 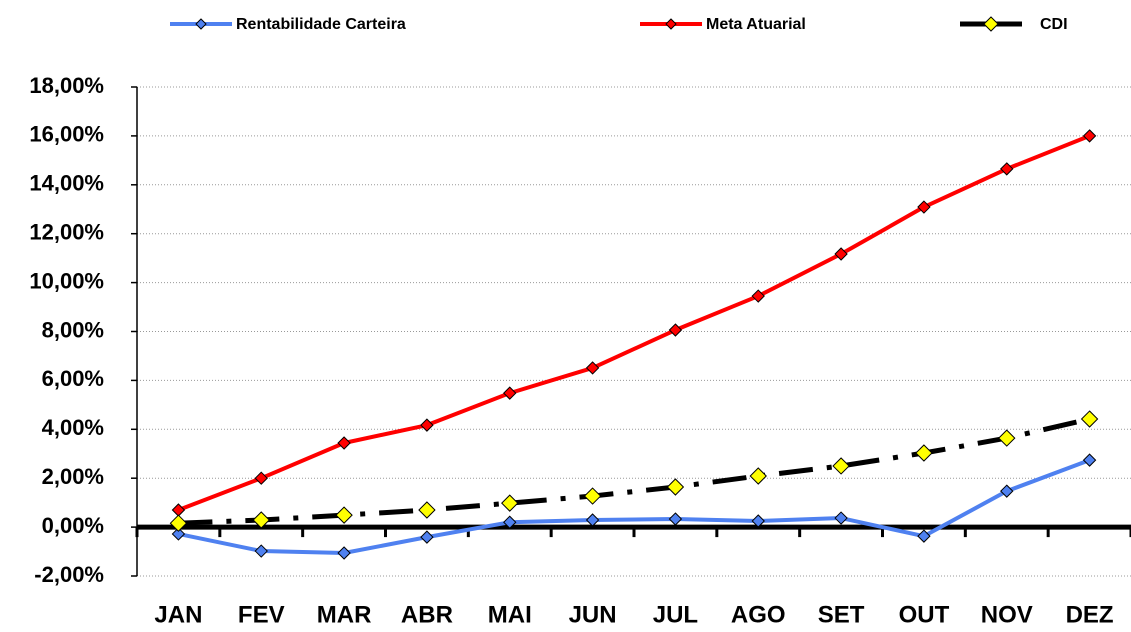 What do you see at coordinates (675, 614) in the screenshot?
I see `x-tick-label: JUL` at bounding box center [675, 614].